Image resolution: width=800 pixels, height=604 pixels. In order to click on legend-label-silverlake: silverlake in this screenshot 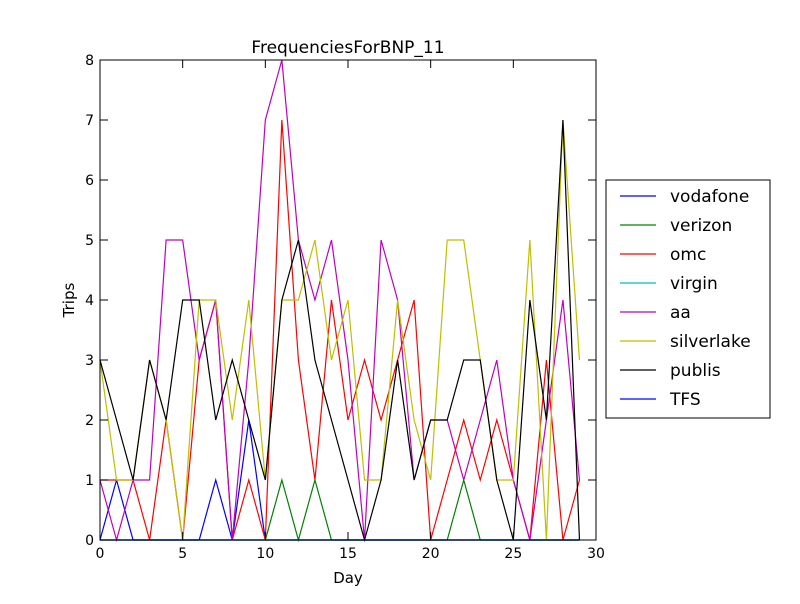, I will do `click(710, 342)`.